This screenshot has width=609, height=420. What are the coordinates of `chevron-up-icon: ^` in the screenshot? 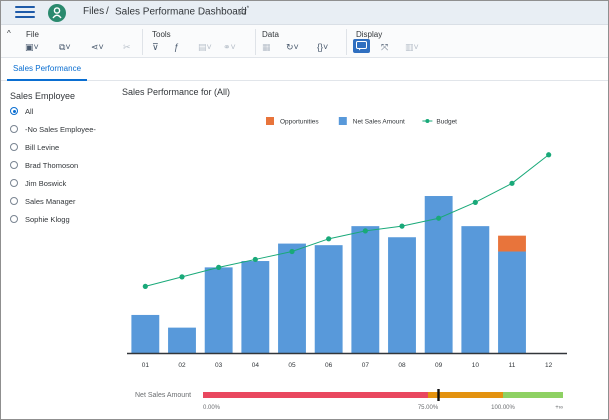 It's located at (9, 33).